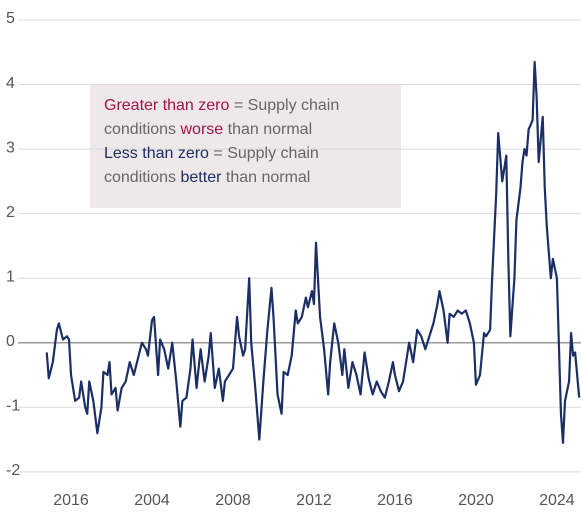 This screenshot has height=514, width=581. Describe the element at coordinates (167, 105) in the screenshot. I see `annotation-text: Greater than zero` at that location.